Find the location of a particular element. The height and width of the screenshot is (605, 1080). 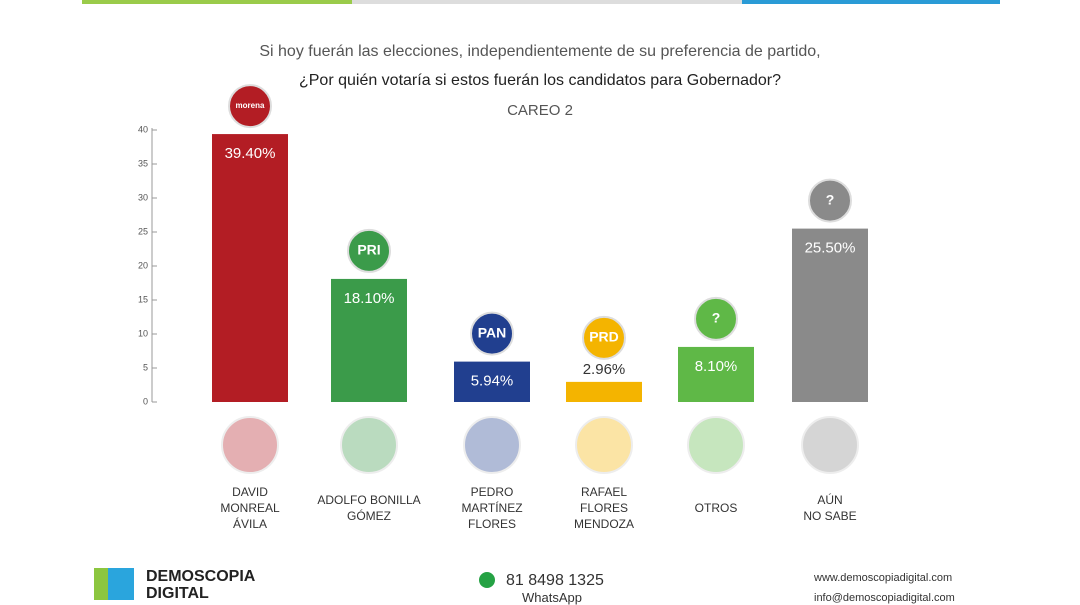

x-tick-label: DAVID MONREAL ÁVILA is located at coordinates (250, 508).